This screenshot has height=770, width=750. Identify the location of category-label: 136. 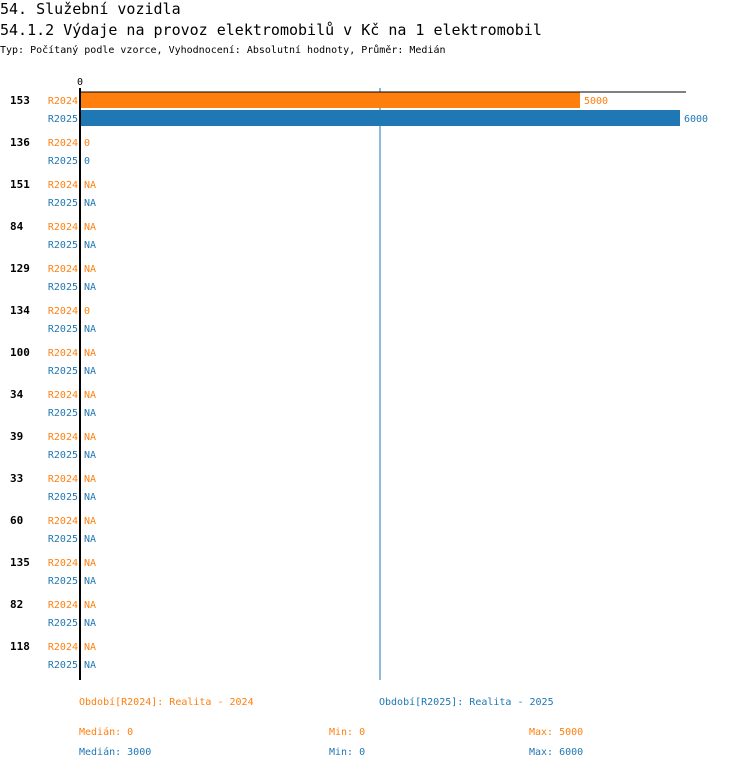
(20, 142).